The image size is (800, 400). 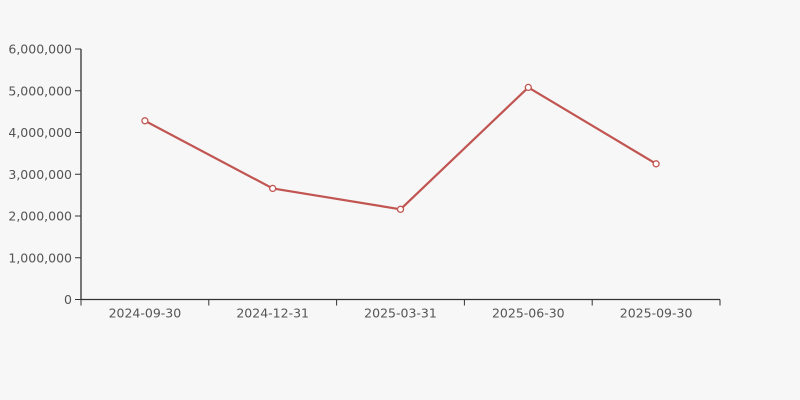 I want to click on x-axis-tick-label: 2025-09-30, so click(x=656, y=313).